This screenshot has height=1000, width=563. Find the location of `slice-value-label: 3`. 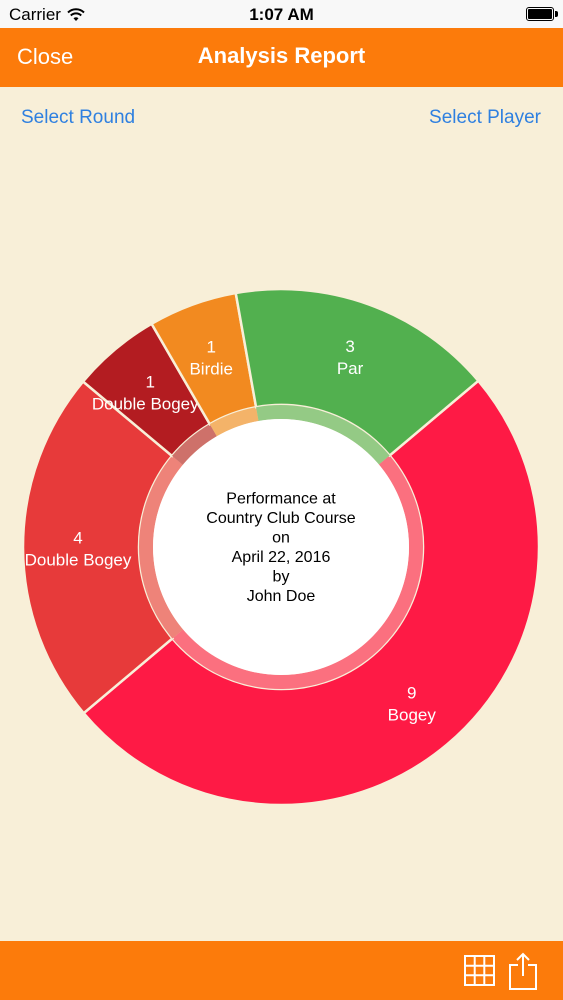

slice-value-label: 3 is located at coordinates (349, 346).